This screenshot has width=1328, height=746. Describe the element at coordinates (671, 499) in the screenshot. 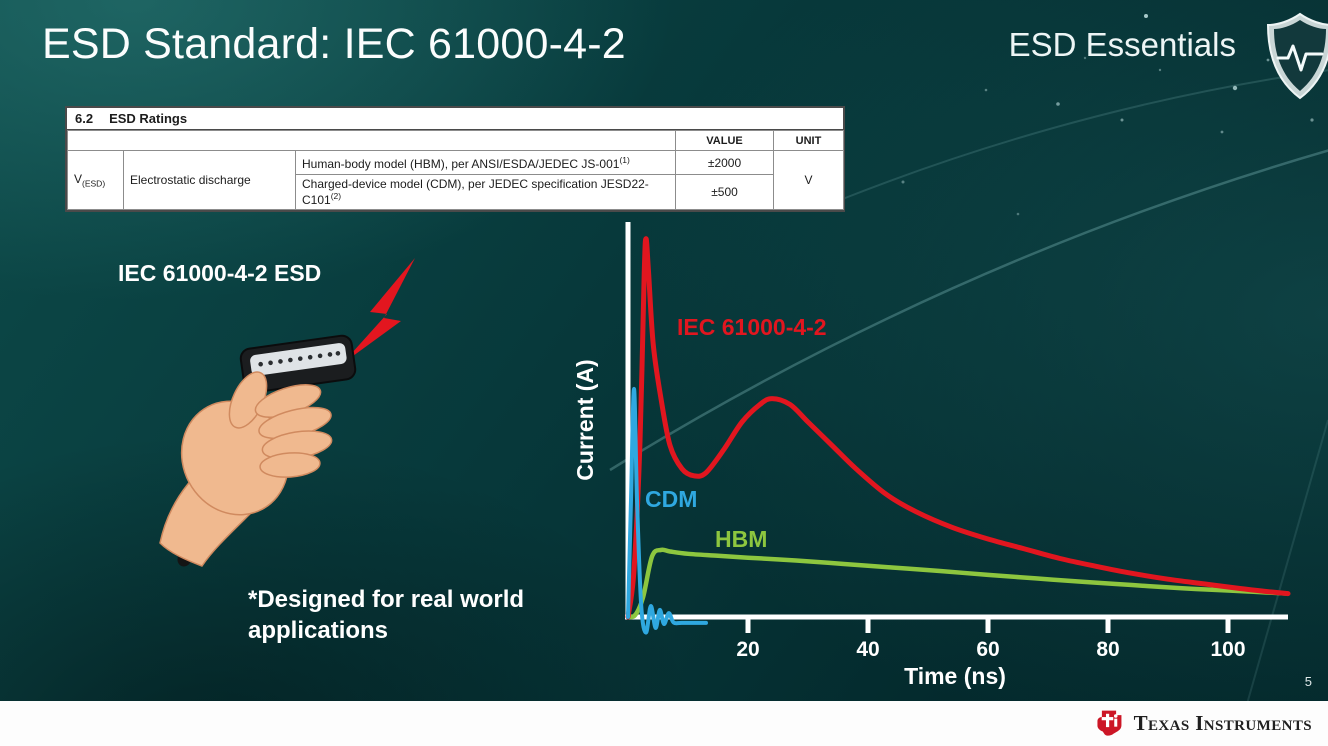

I see `series-label-cdm: CDM` at that location.